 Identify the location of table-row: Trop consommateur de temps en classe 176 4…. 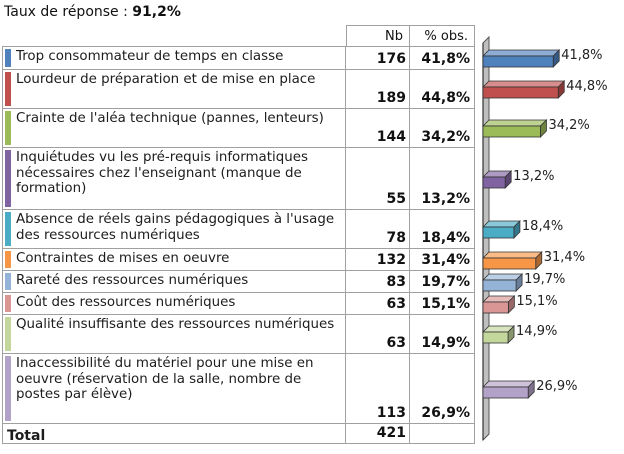
(238, 58).